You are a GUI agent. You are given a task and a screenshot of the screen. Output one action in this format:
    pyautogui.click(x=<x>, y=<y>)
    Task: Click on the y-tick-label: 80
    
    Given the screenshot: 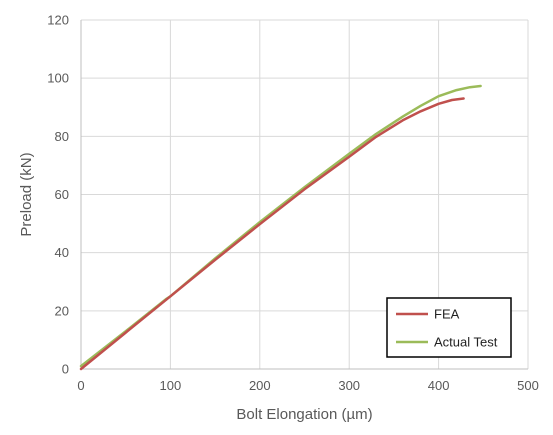 What is the action you would take?
    pyautogui.click(x=62, y=136)
    